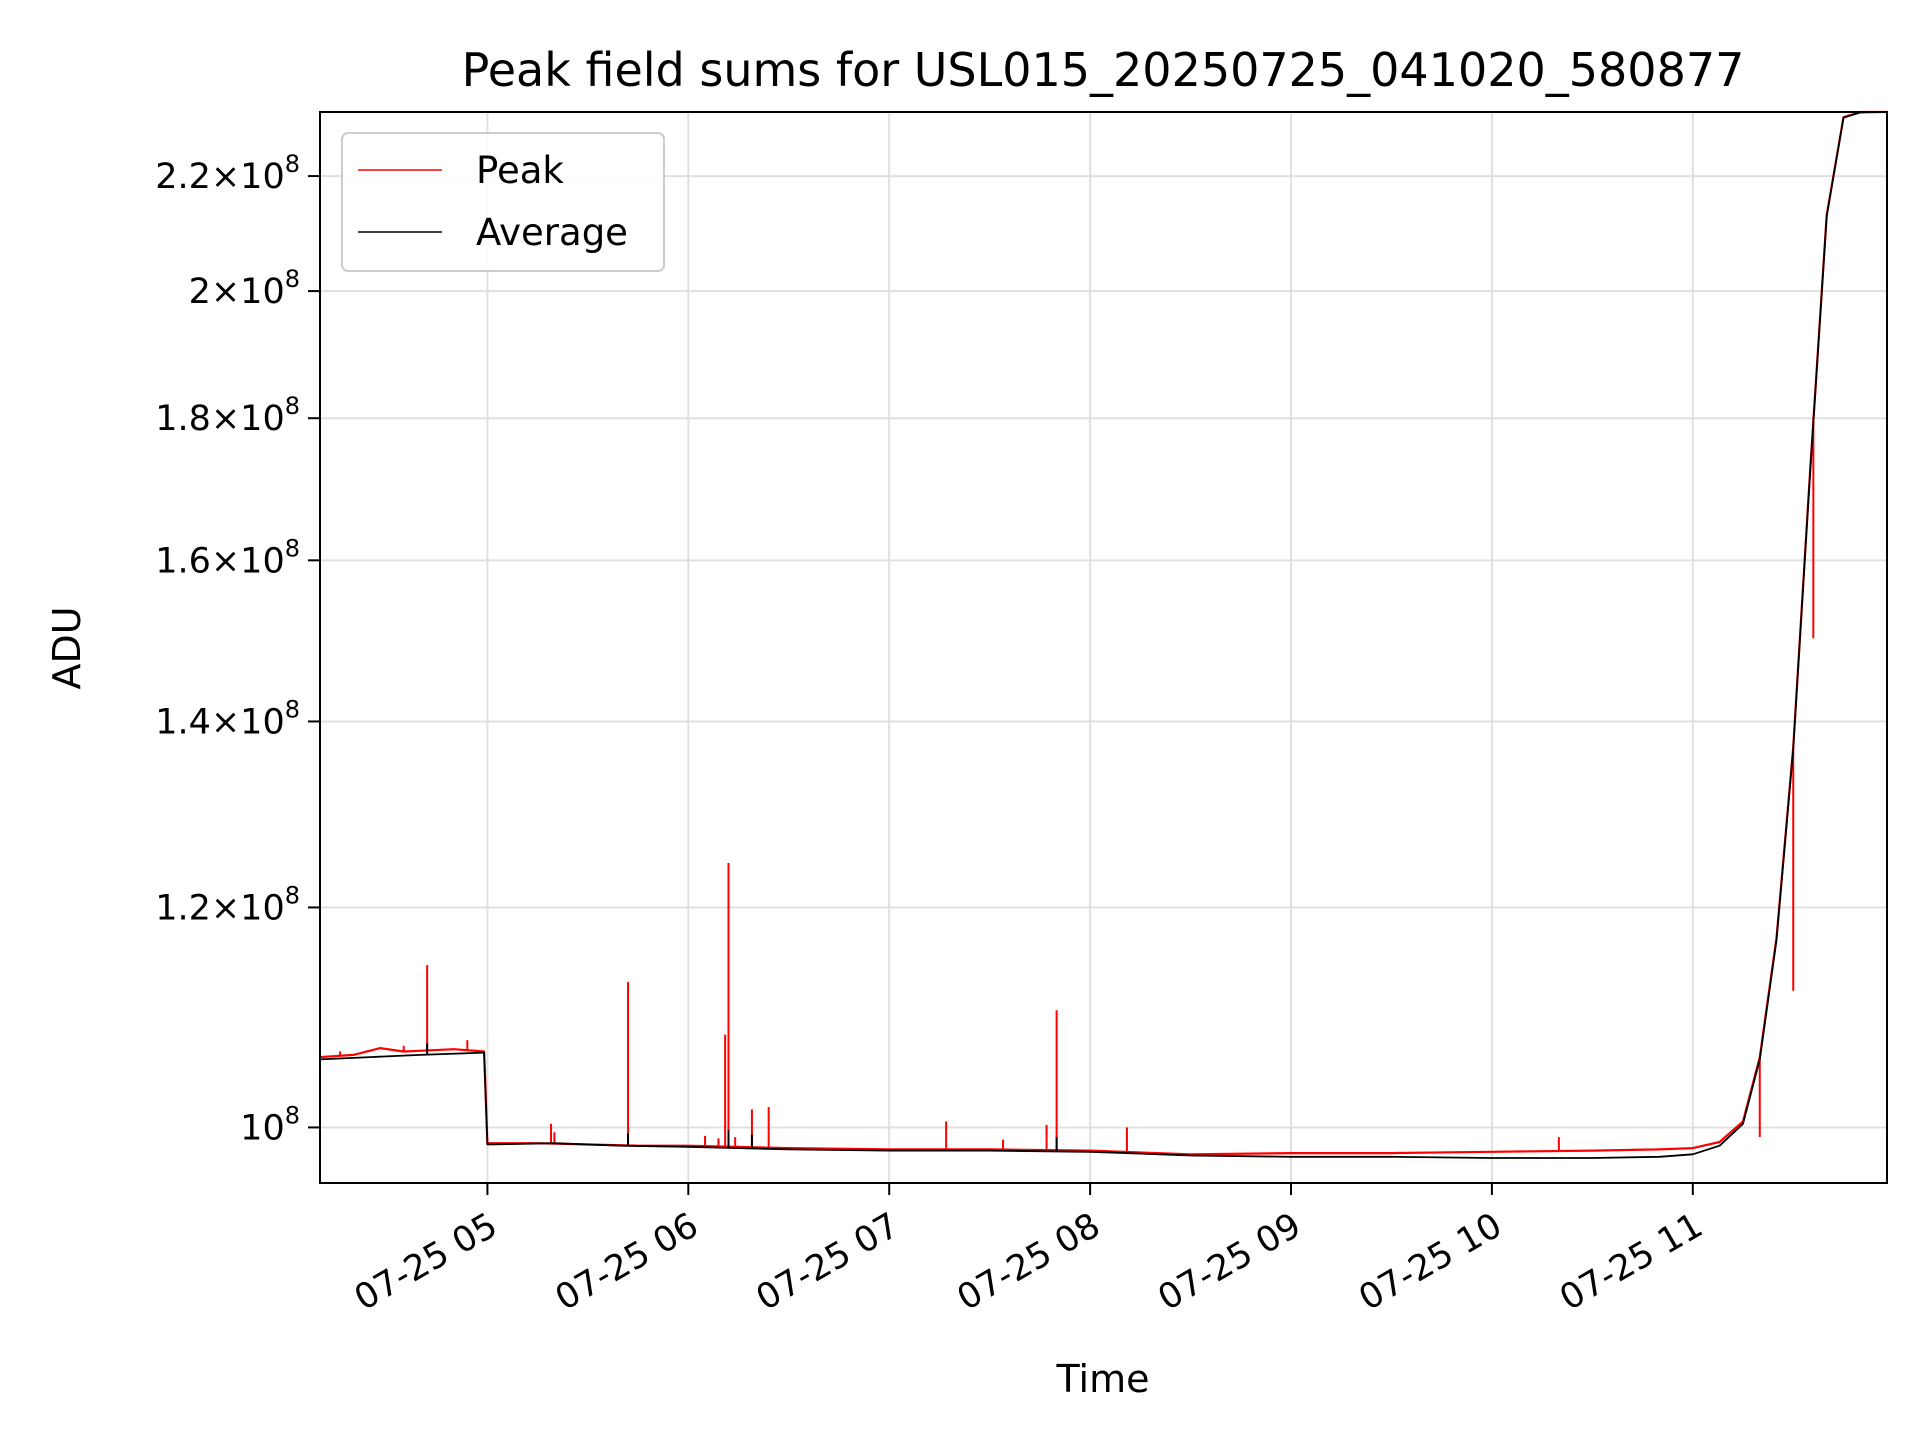 This screenshot has height=1440, width=1920. I want to click on legend-box, so click(503, 202).